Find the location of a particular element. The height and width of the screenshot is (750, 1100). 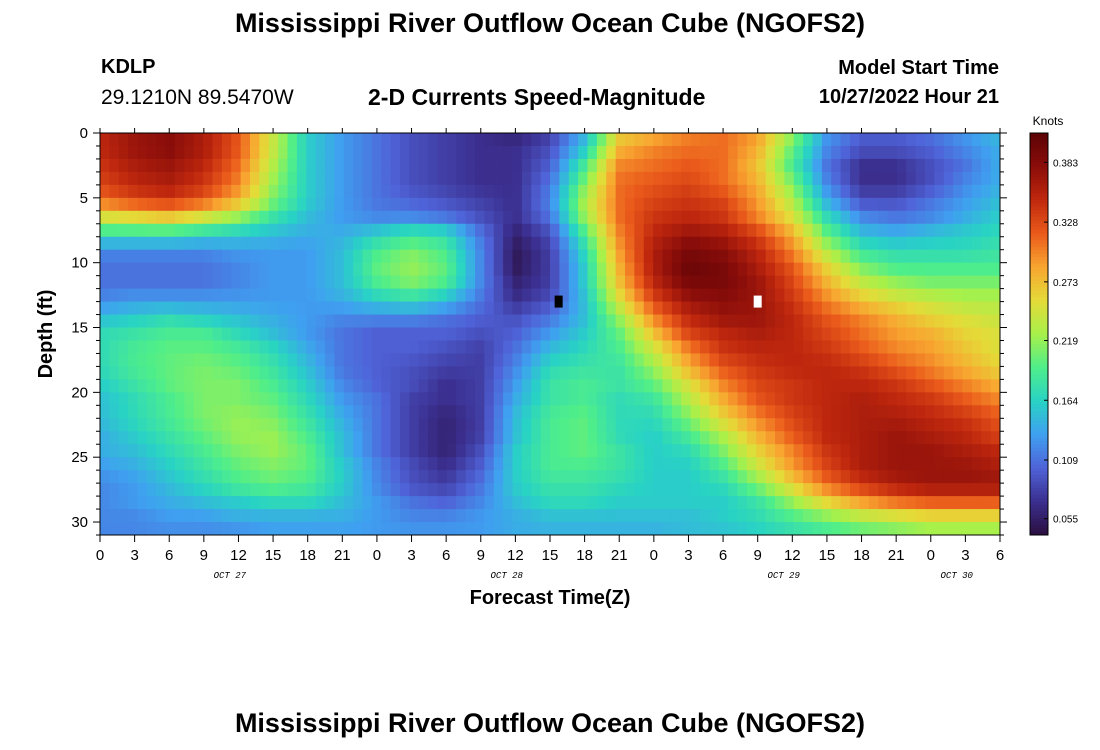

date-label: OCT 27 is located at coordinates (230, 576).